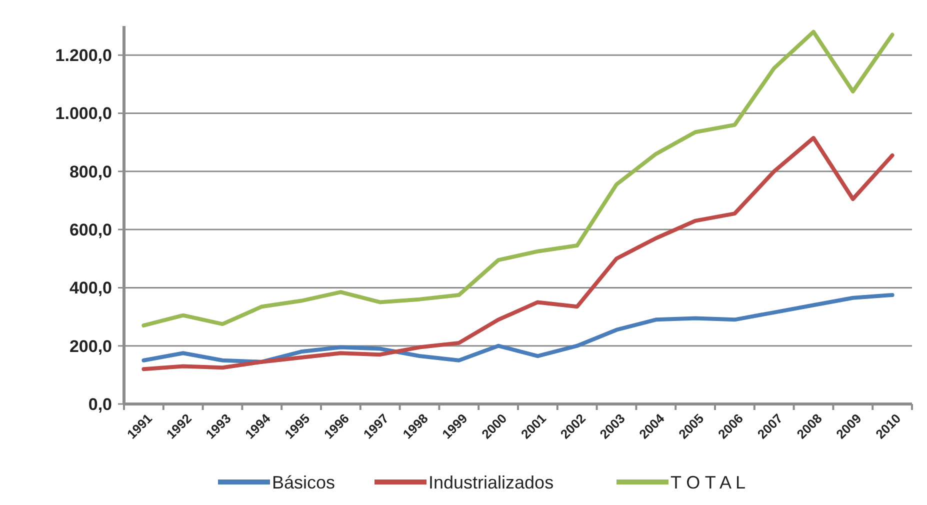  Describe the element at coordinates (518, 328) in the screenshot. I see `line-series` at that location.